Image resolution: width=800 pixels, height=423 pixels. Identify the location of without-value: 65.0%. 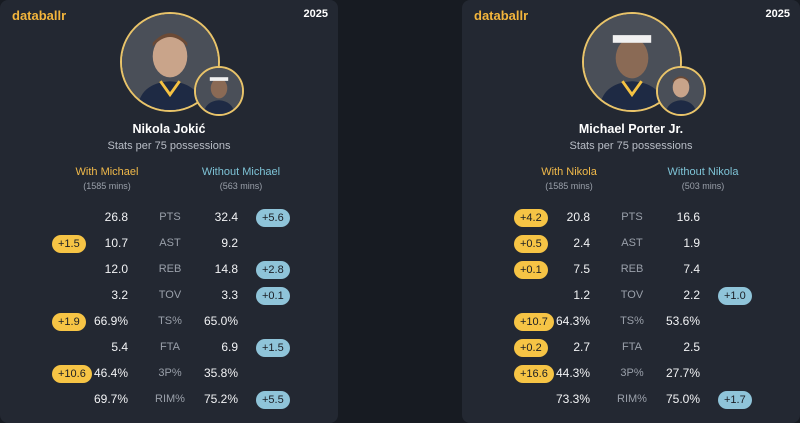
(220, 321).